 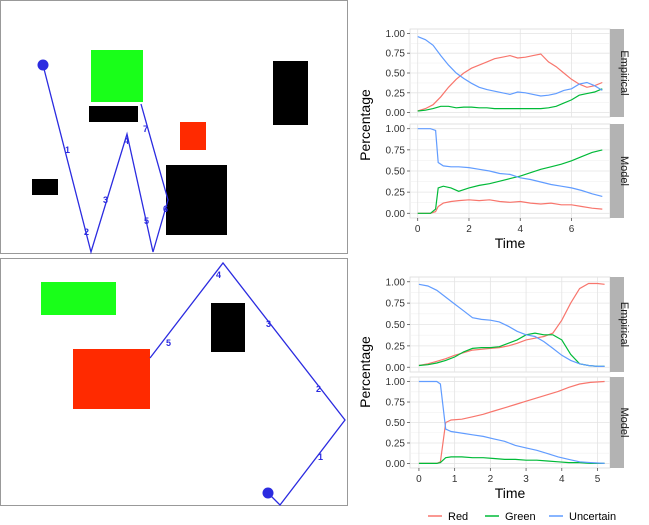 I want to click on waypoint-label: 7, so click(x=145, y=129).